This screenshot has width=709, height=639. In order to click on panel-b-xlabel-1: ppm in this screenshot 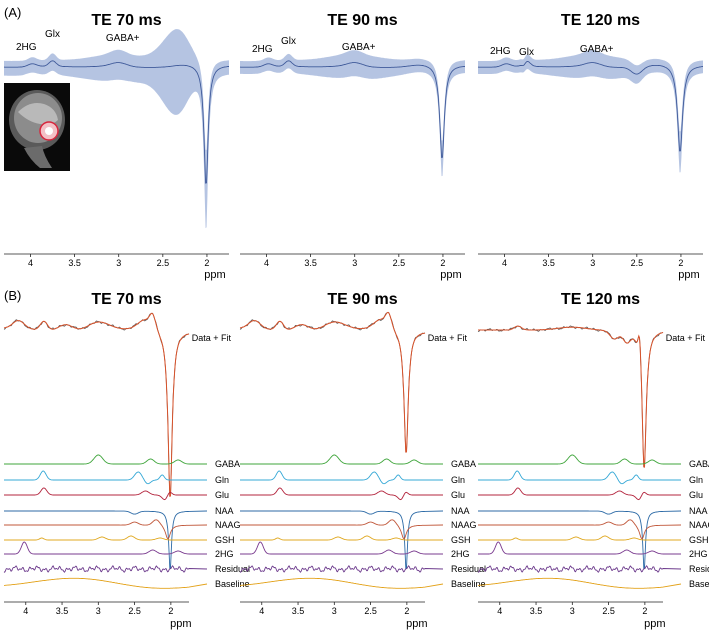, I will do `click(180, 624)`.